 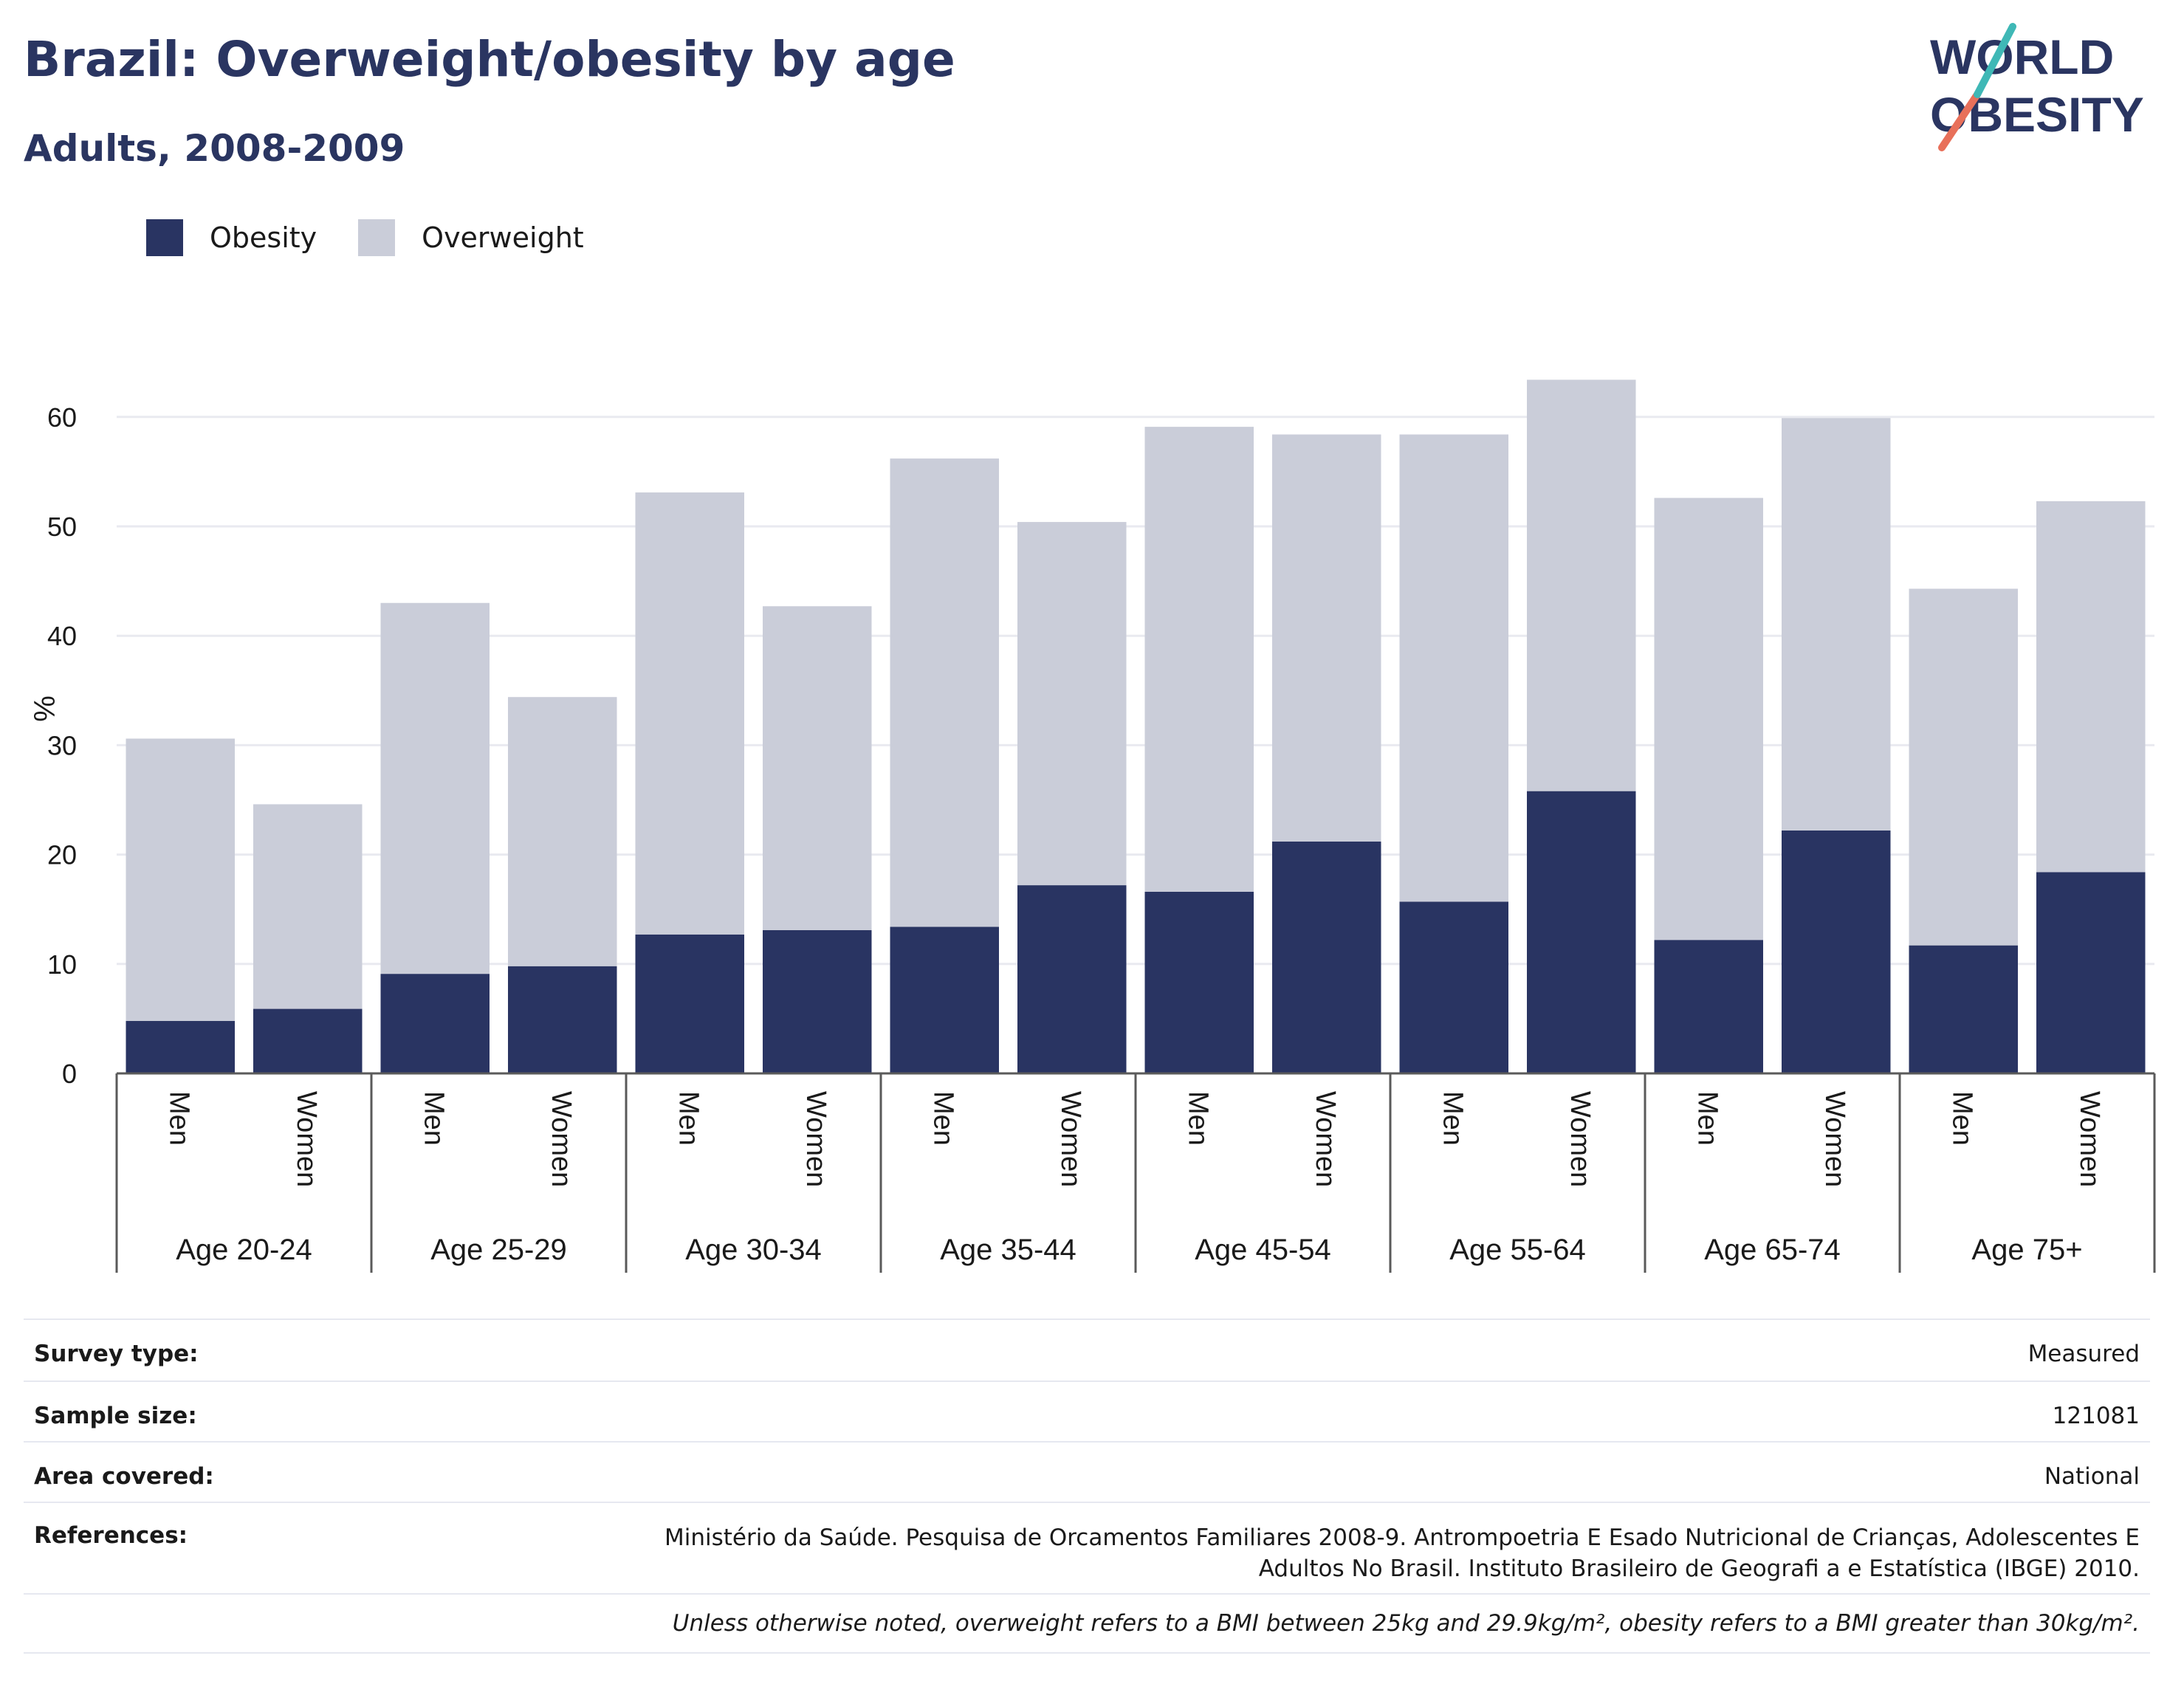 I want to click on world-obesity-logo: WORLD OBESITY, so click(x=2037, y=87).